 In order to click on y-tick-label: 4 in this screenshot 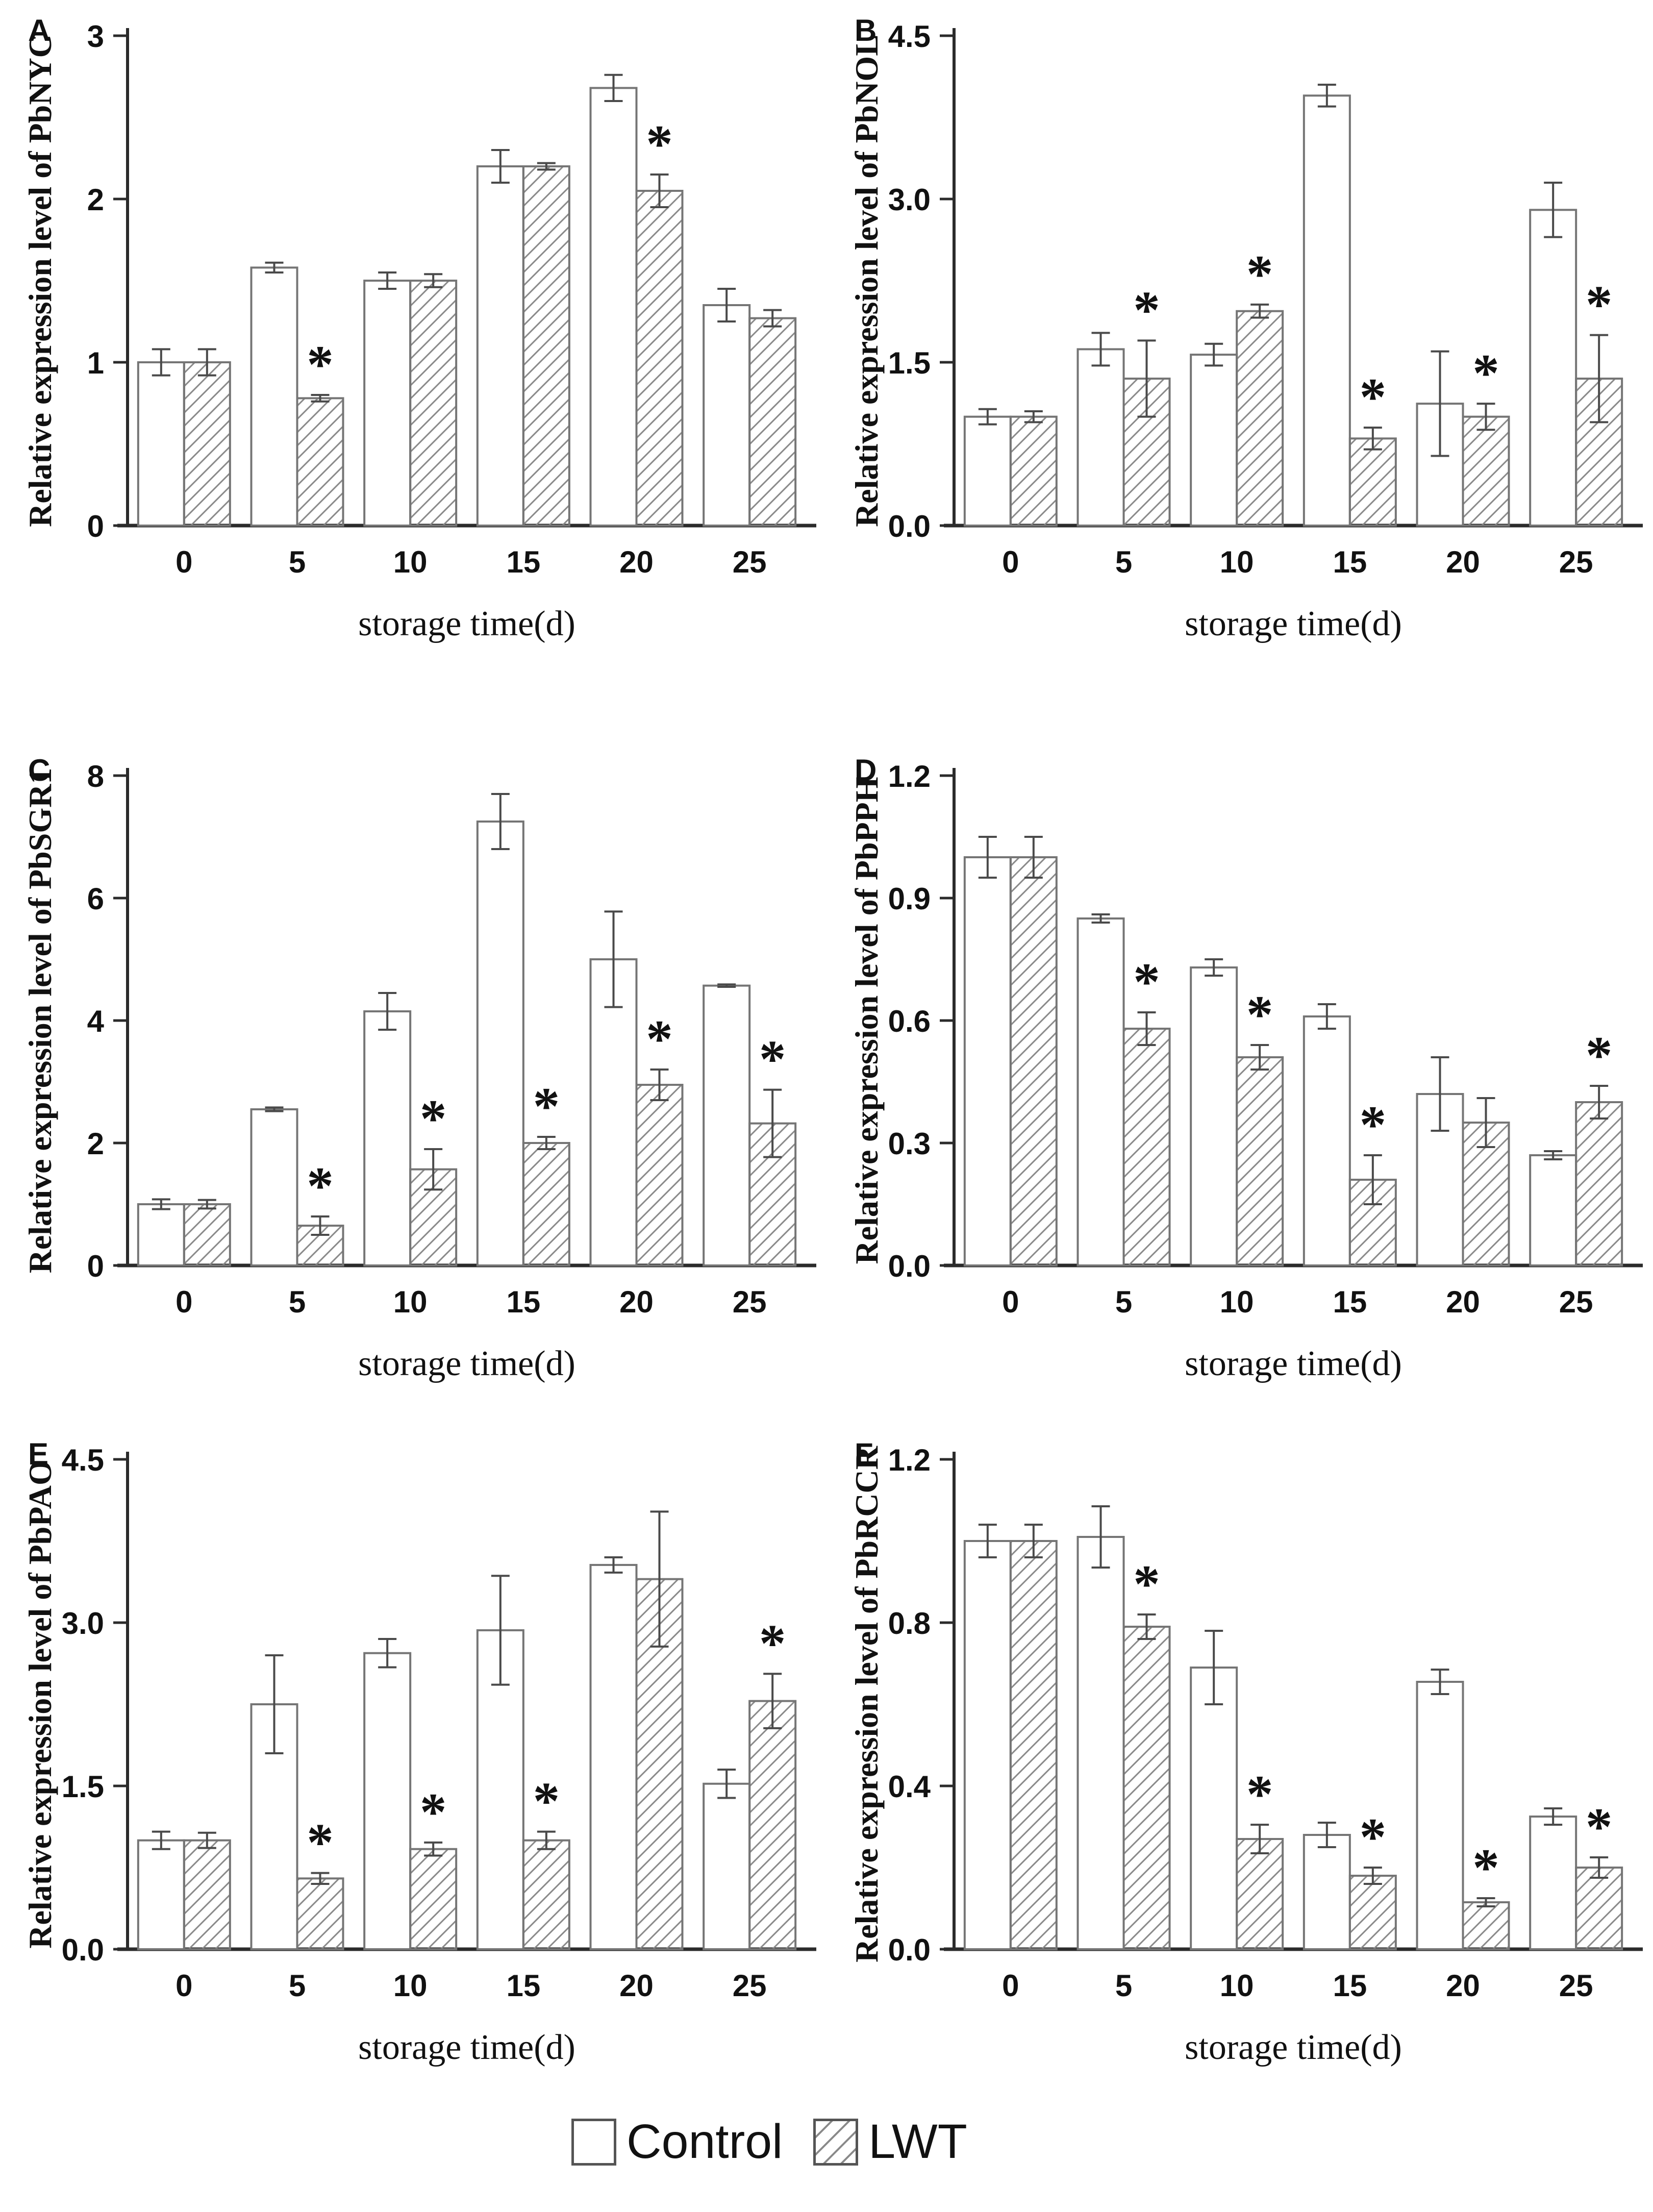, I will do `click(96, 1021)`.